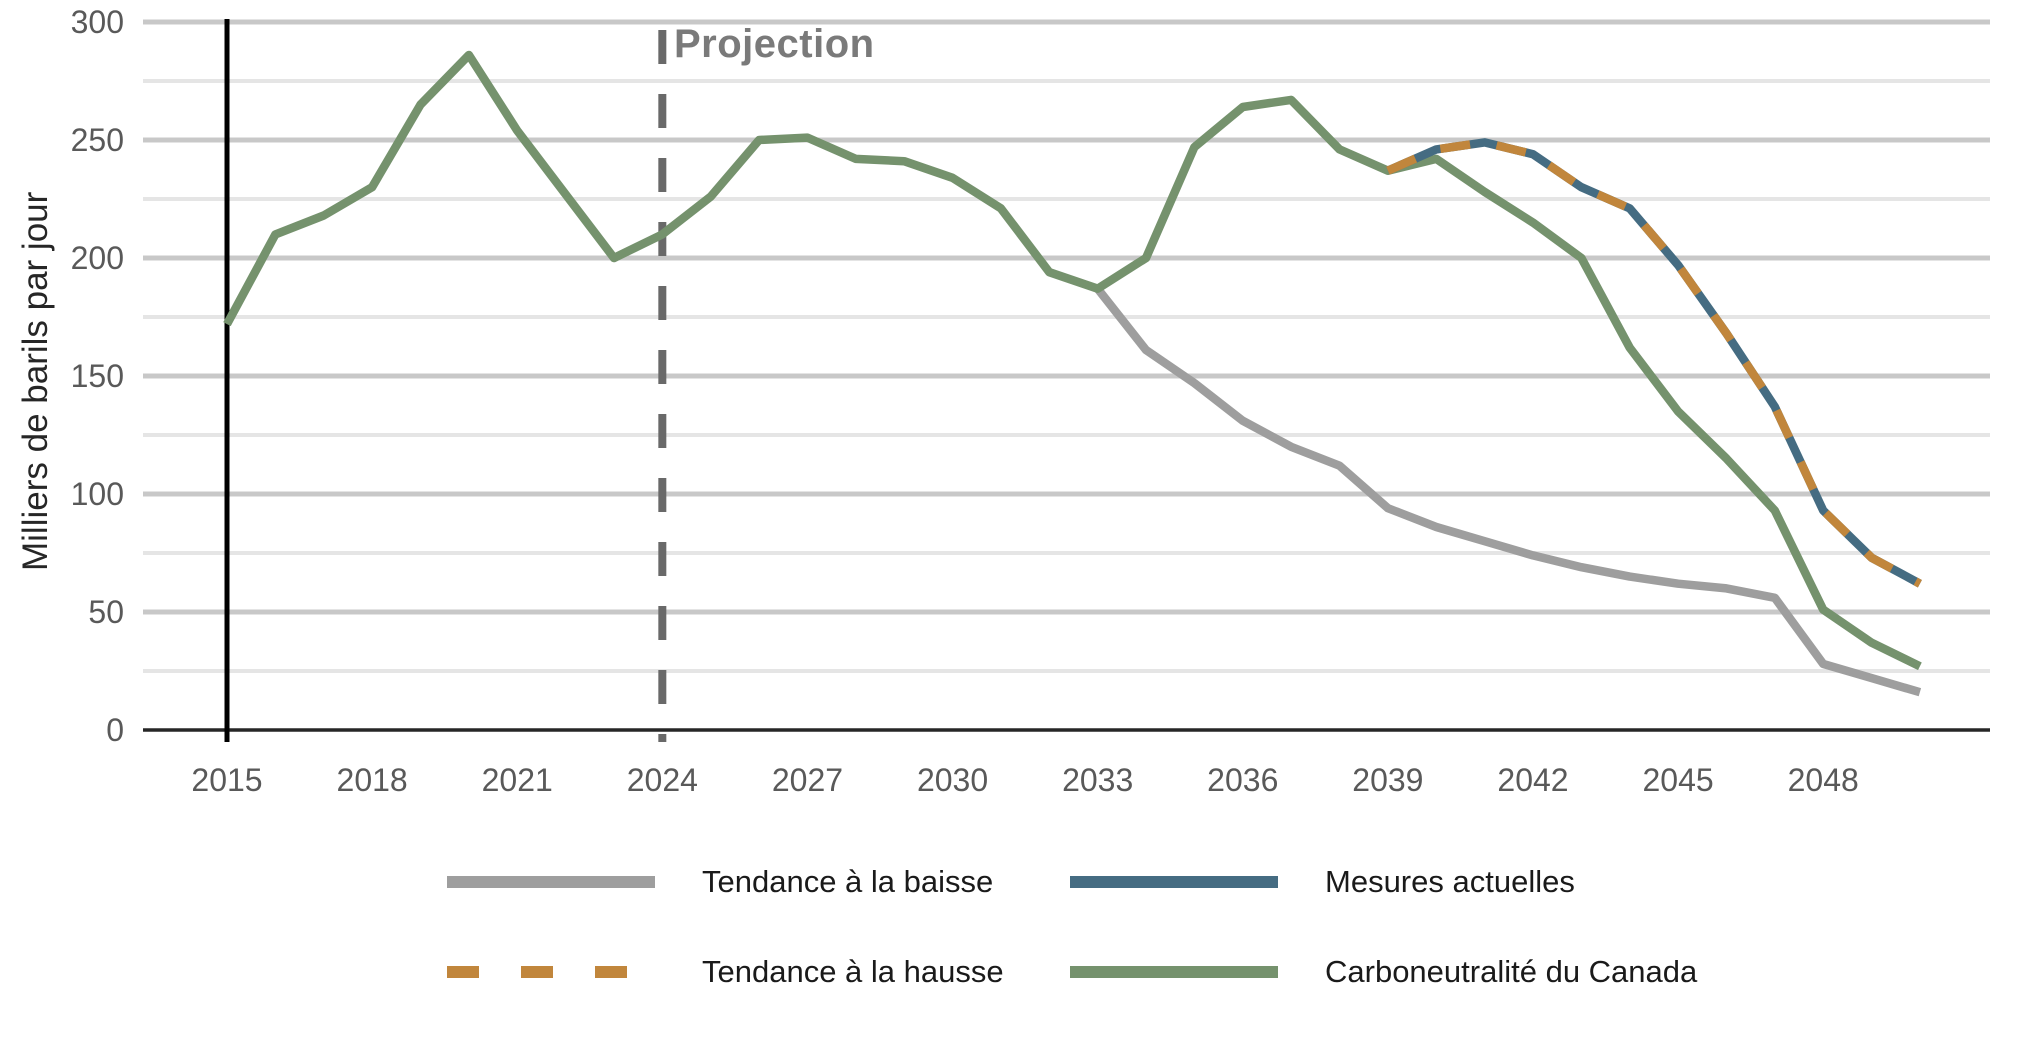 This screenshot has width=2025, height=1050. What do you see at coordinates (551, 882) in the screenshot?
I see `legend-swatch-gray-line` at bounding box center [551, 882].